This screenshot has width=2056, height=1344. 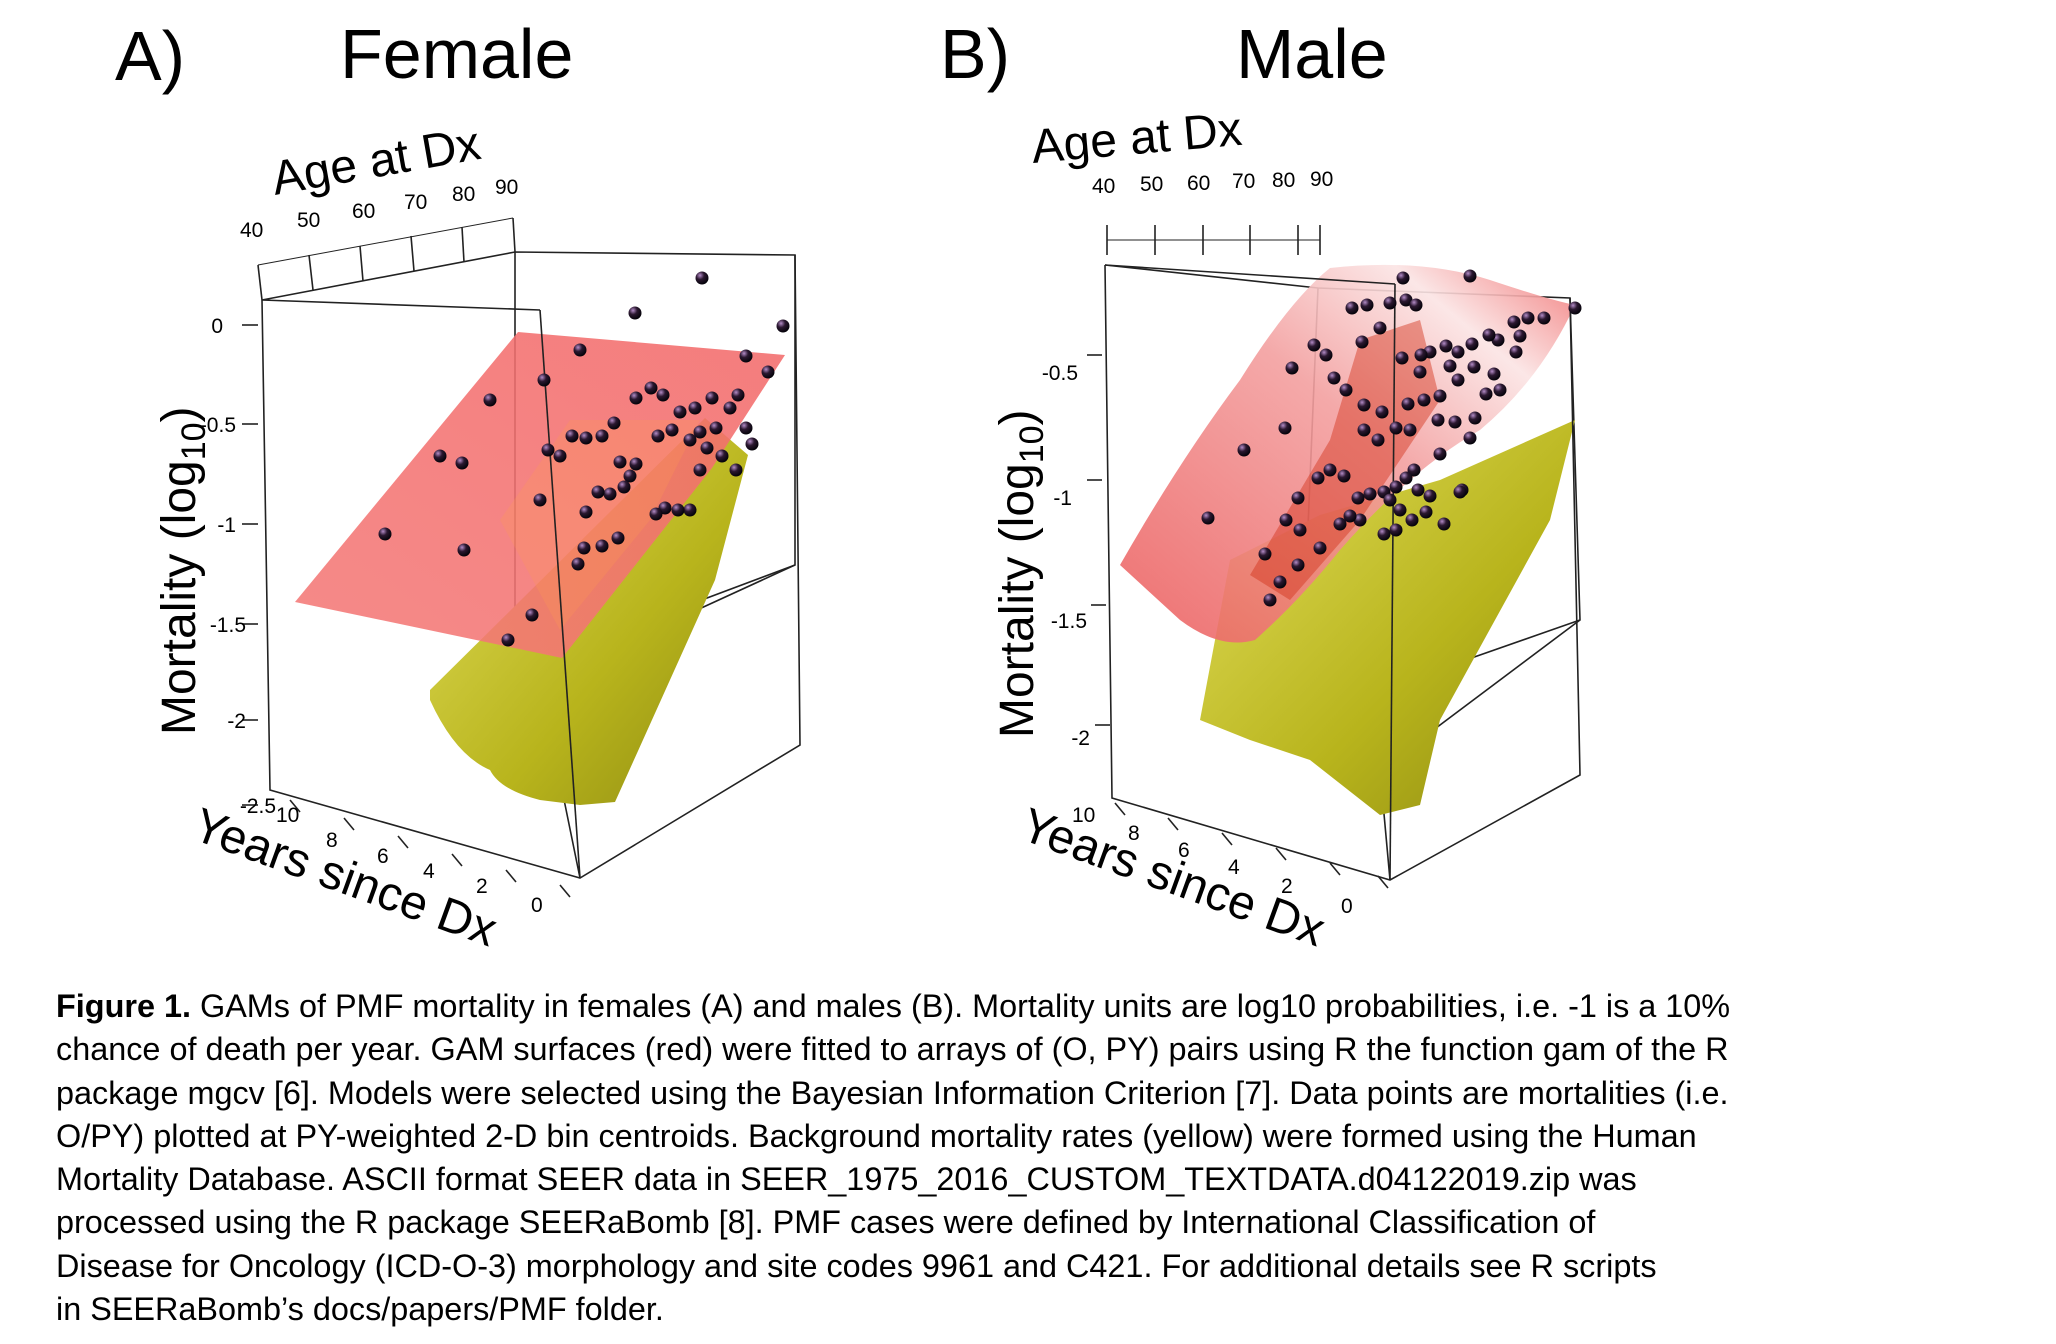 I want to click on age-tick: 90, so click(x=1321, y=179).